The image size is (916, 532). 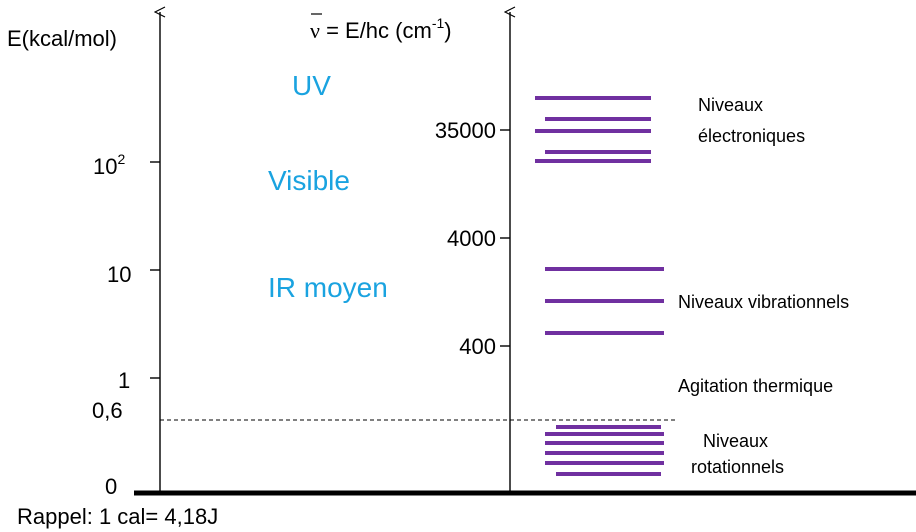 What do you see at coordinates (309, 180) in the screenshot?
I see `region-visible-label: Visible` at bounding box center [309, 180].